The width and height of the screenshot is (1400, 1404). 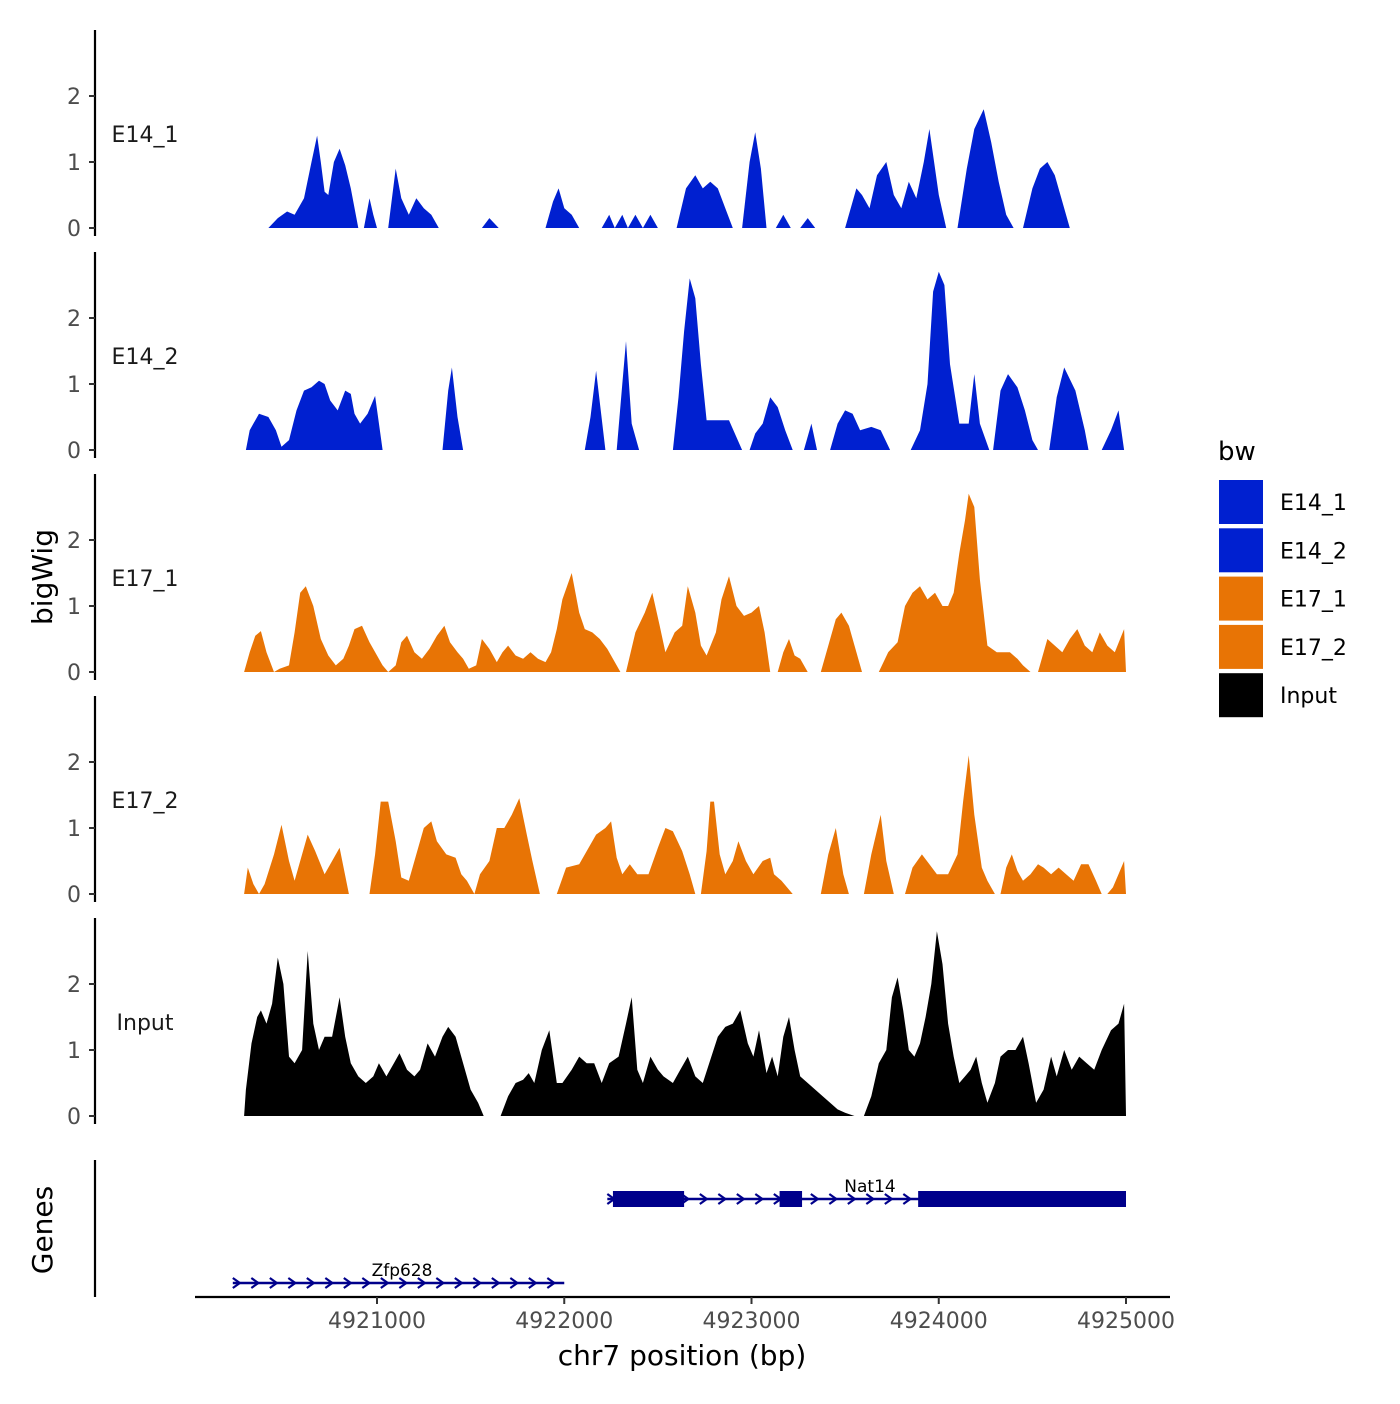 What do you see at coordinates (939, 1321) in the screenshot?
I see `x-tick-label: 4924000` at bounding box center [939, 1321].